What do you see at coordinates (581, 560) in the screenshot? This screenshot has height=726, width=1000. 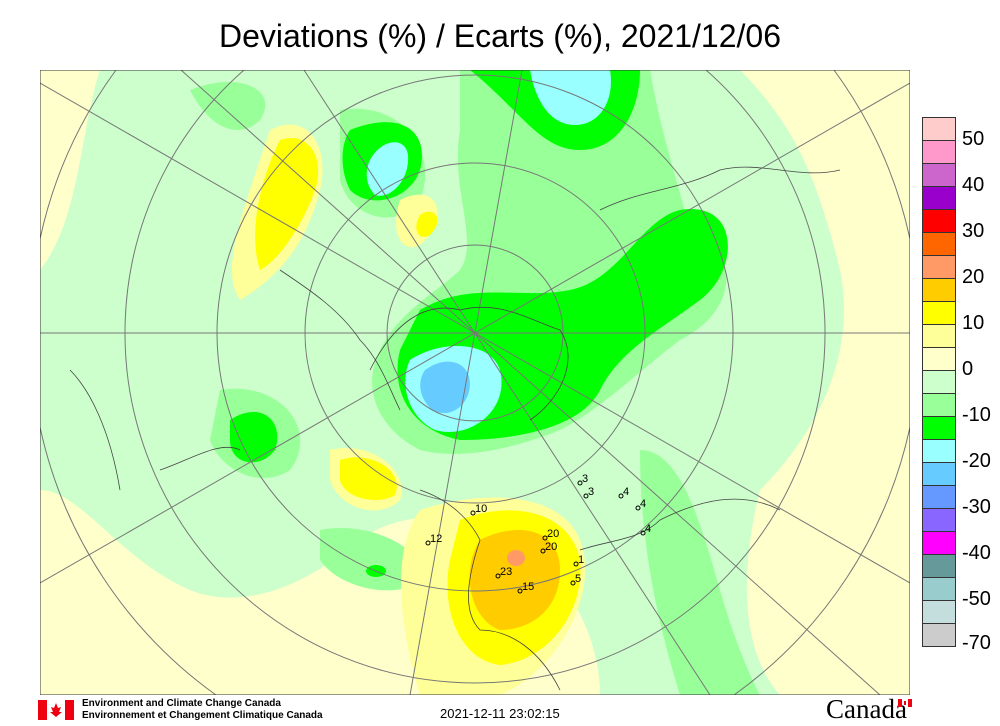 I see `station-value: 1` at bounding box center [581, 560].